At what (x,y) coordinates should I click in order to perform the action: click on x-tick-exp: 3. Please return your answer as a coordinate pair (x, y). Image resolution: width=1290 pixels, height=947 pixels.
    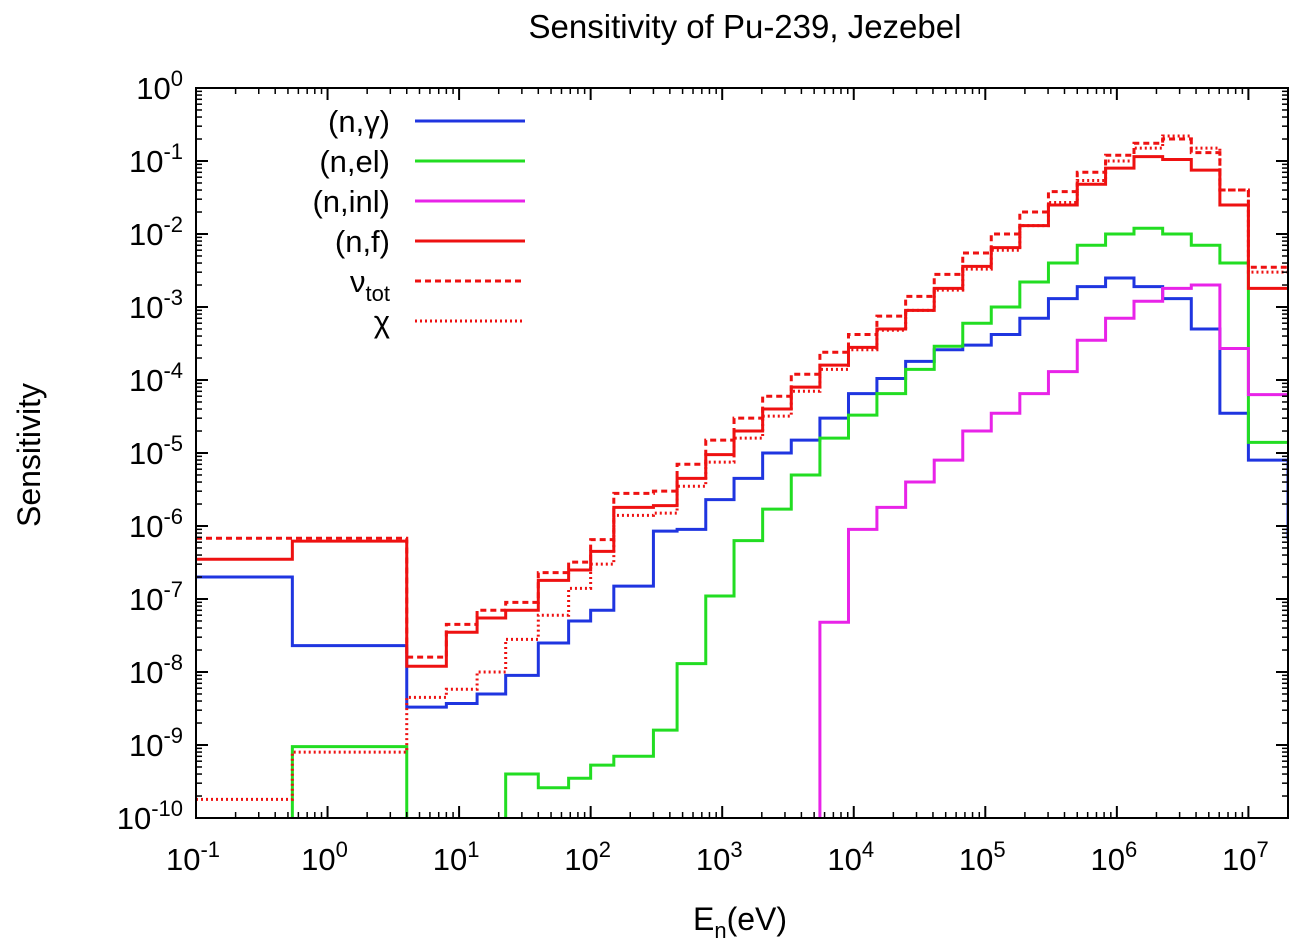
    Looking at the image, I should click on (736, 849).